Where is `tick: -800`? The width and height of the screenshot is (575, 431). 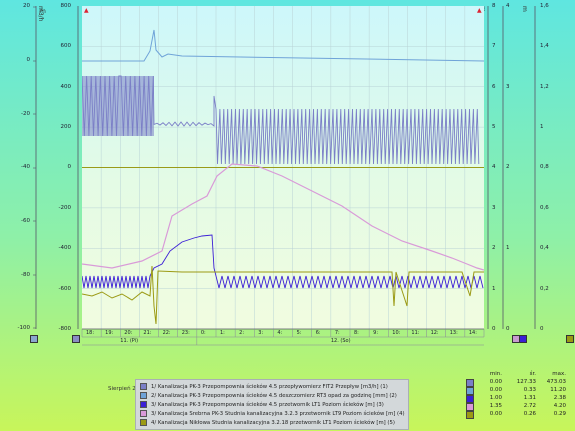 tick: -800 is located at coordinates (64, 329).